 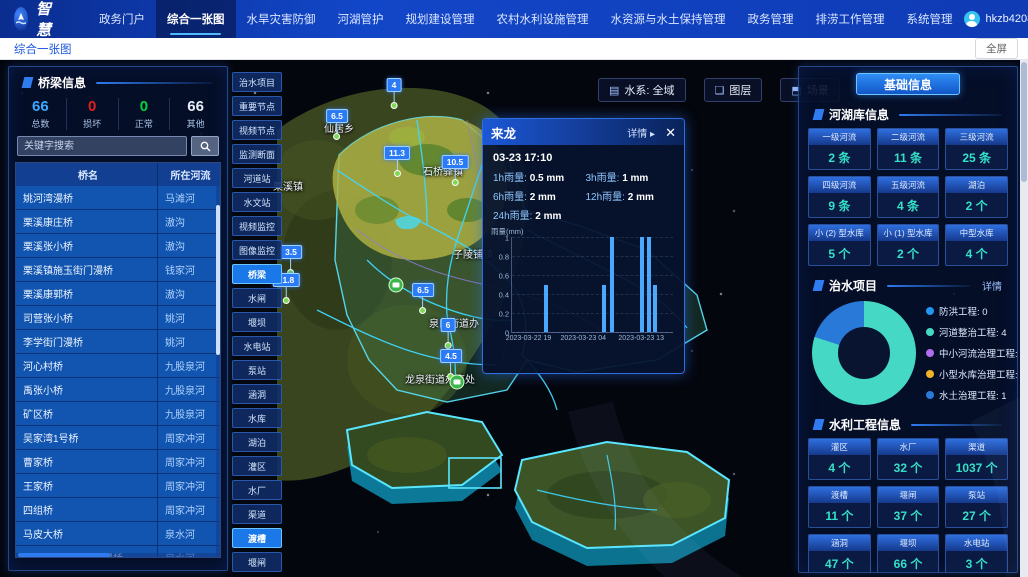 I want to click on river-name-cell: 九股泉河, so click(x=185, y=415).